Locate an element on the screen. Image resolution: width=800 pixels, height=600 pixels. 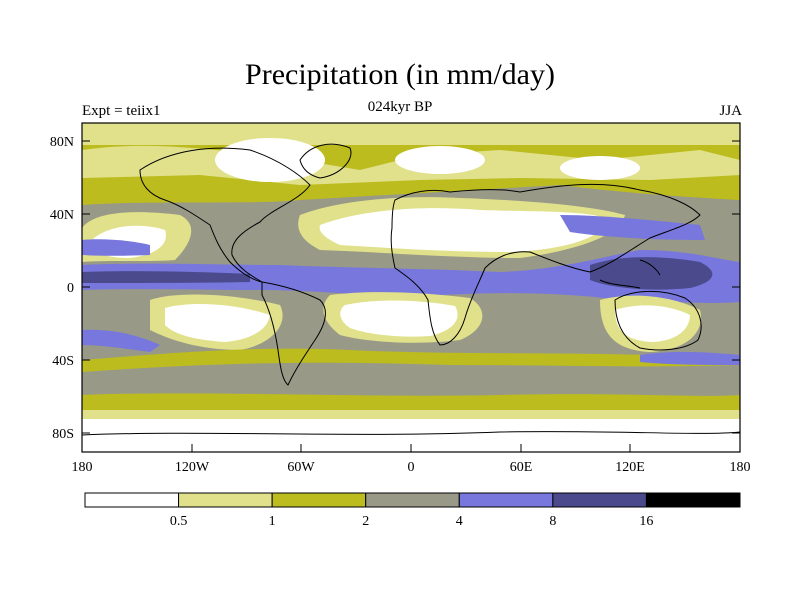
colorbar-label: 4 is located at coordinates (459, 521).